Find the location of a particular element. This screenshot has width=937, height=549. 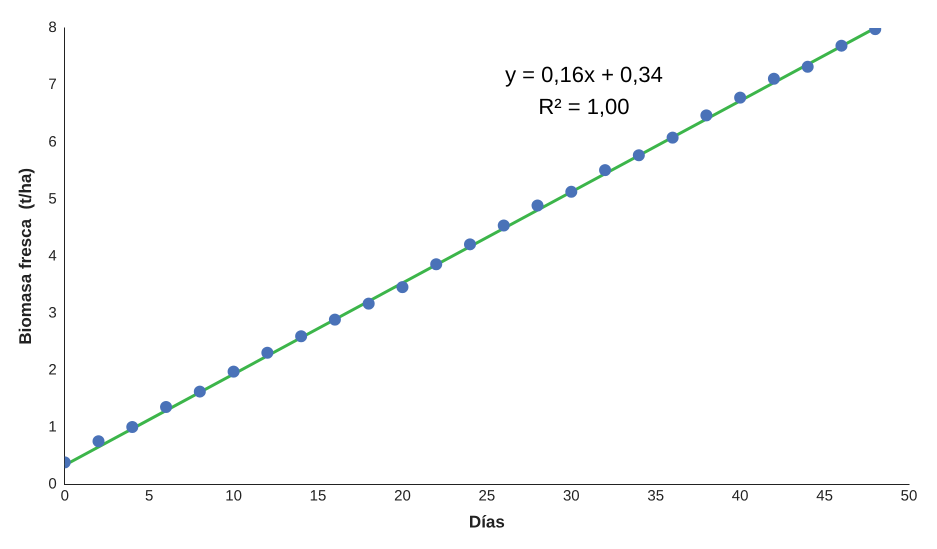

y-tick-label: 1 is located at coordinates (52, 427).